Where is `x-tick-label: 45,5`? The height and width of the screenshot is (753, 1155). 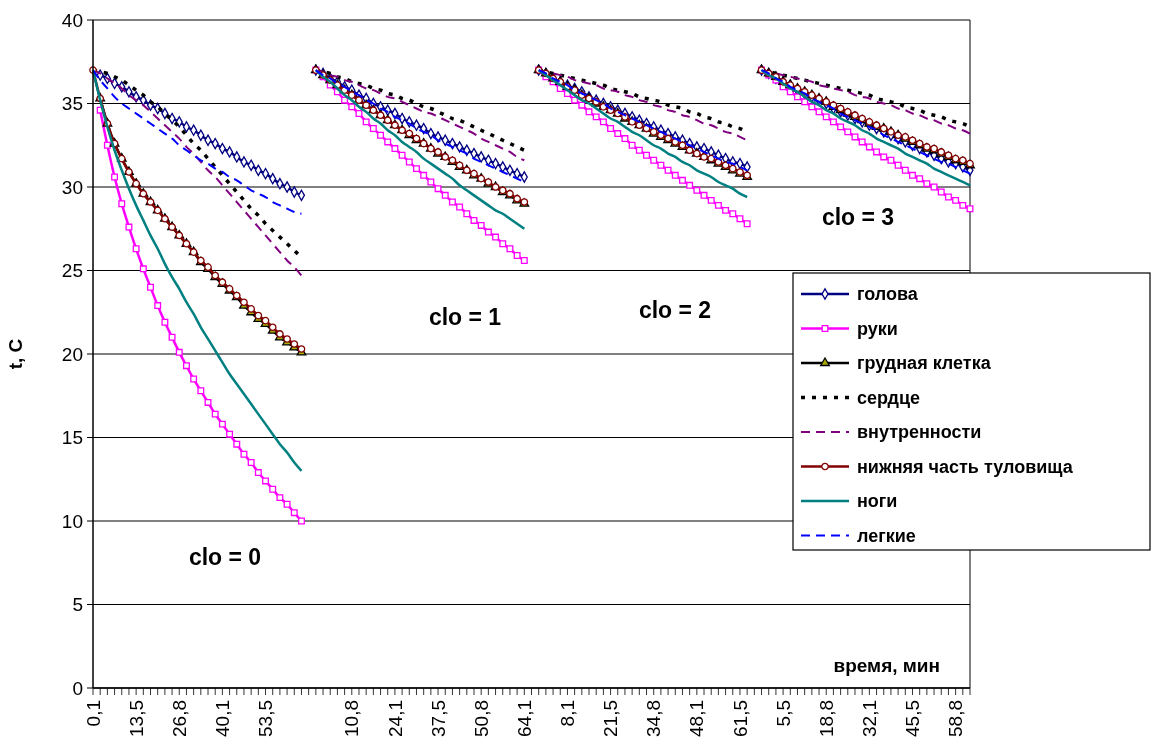
x-tick-label: 45,5 is located at coordinates (913, 718).